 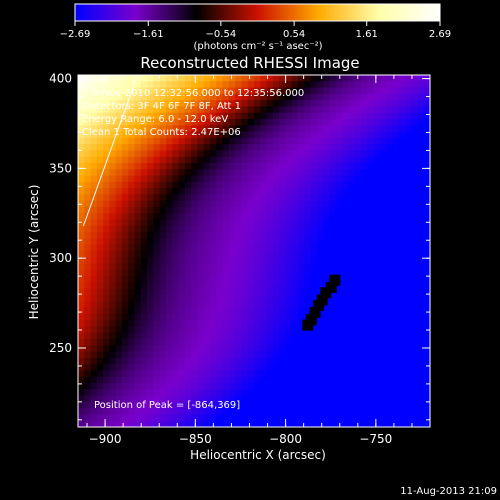 What do you see at coordinates (440, 34) in the screenshot?
I see `colorbar-tick-label: 2.69` at bounding box center [440, 34].